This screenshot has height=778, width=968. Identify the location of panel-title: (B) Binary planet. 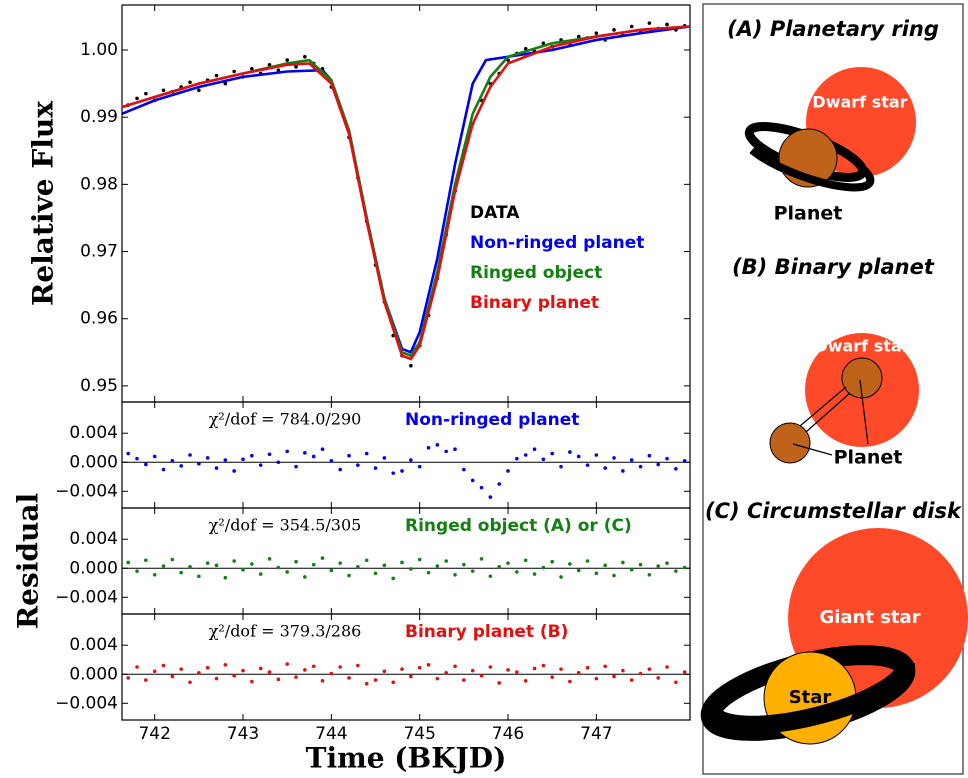
(833, 267).